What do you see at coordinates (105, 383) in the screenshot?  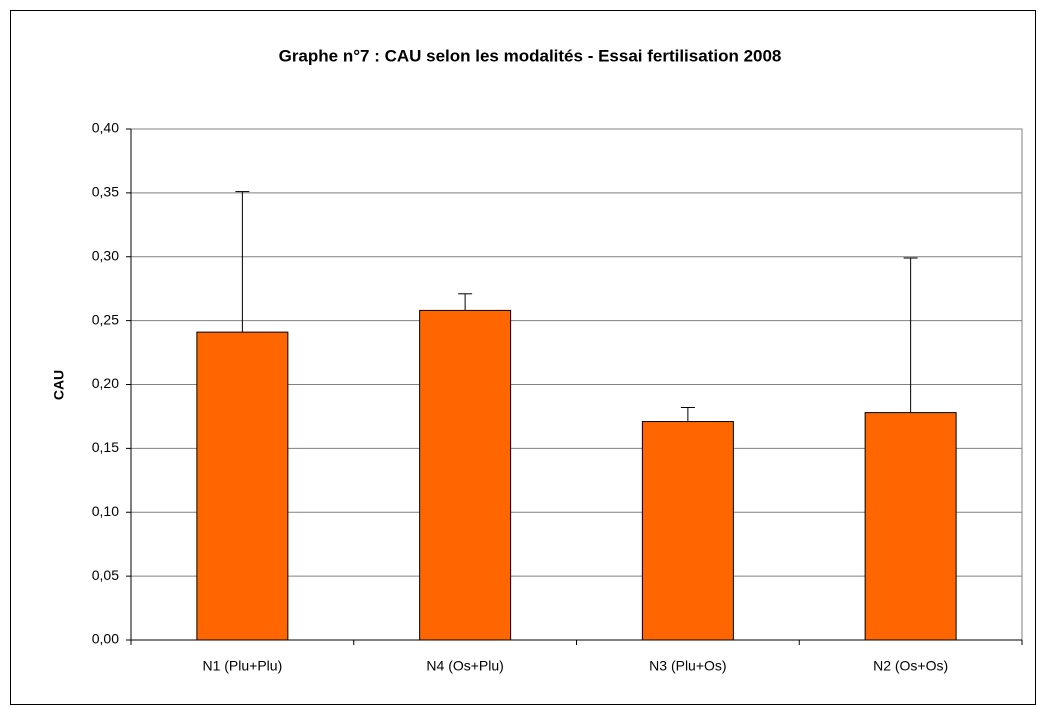 I see `y-tick-label: 0,20` at bounding box center [105, 383].